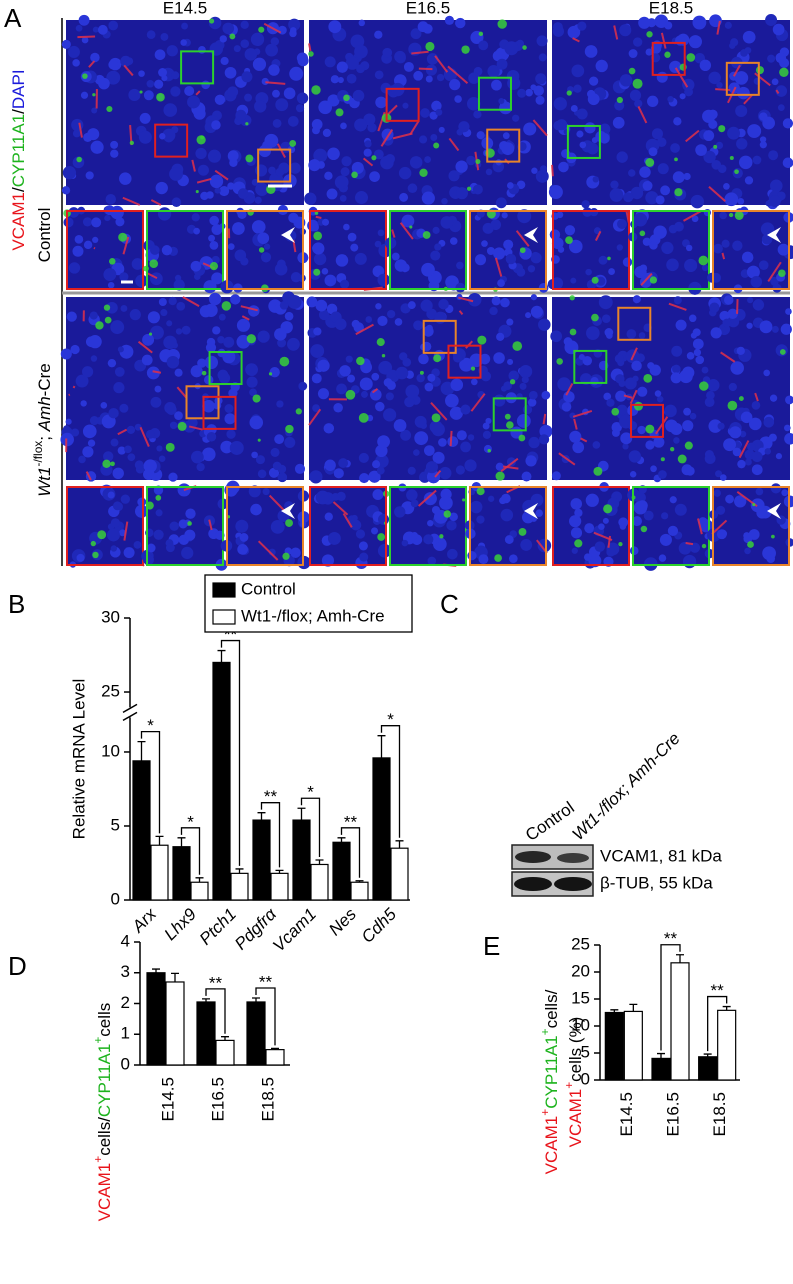 The height and width of the screenshot is (1284, 793). Describe the element at coordinates (13, 18) in the screenshot. I see `panel-label: A` at that location.